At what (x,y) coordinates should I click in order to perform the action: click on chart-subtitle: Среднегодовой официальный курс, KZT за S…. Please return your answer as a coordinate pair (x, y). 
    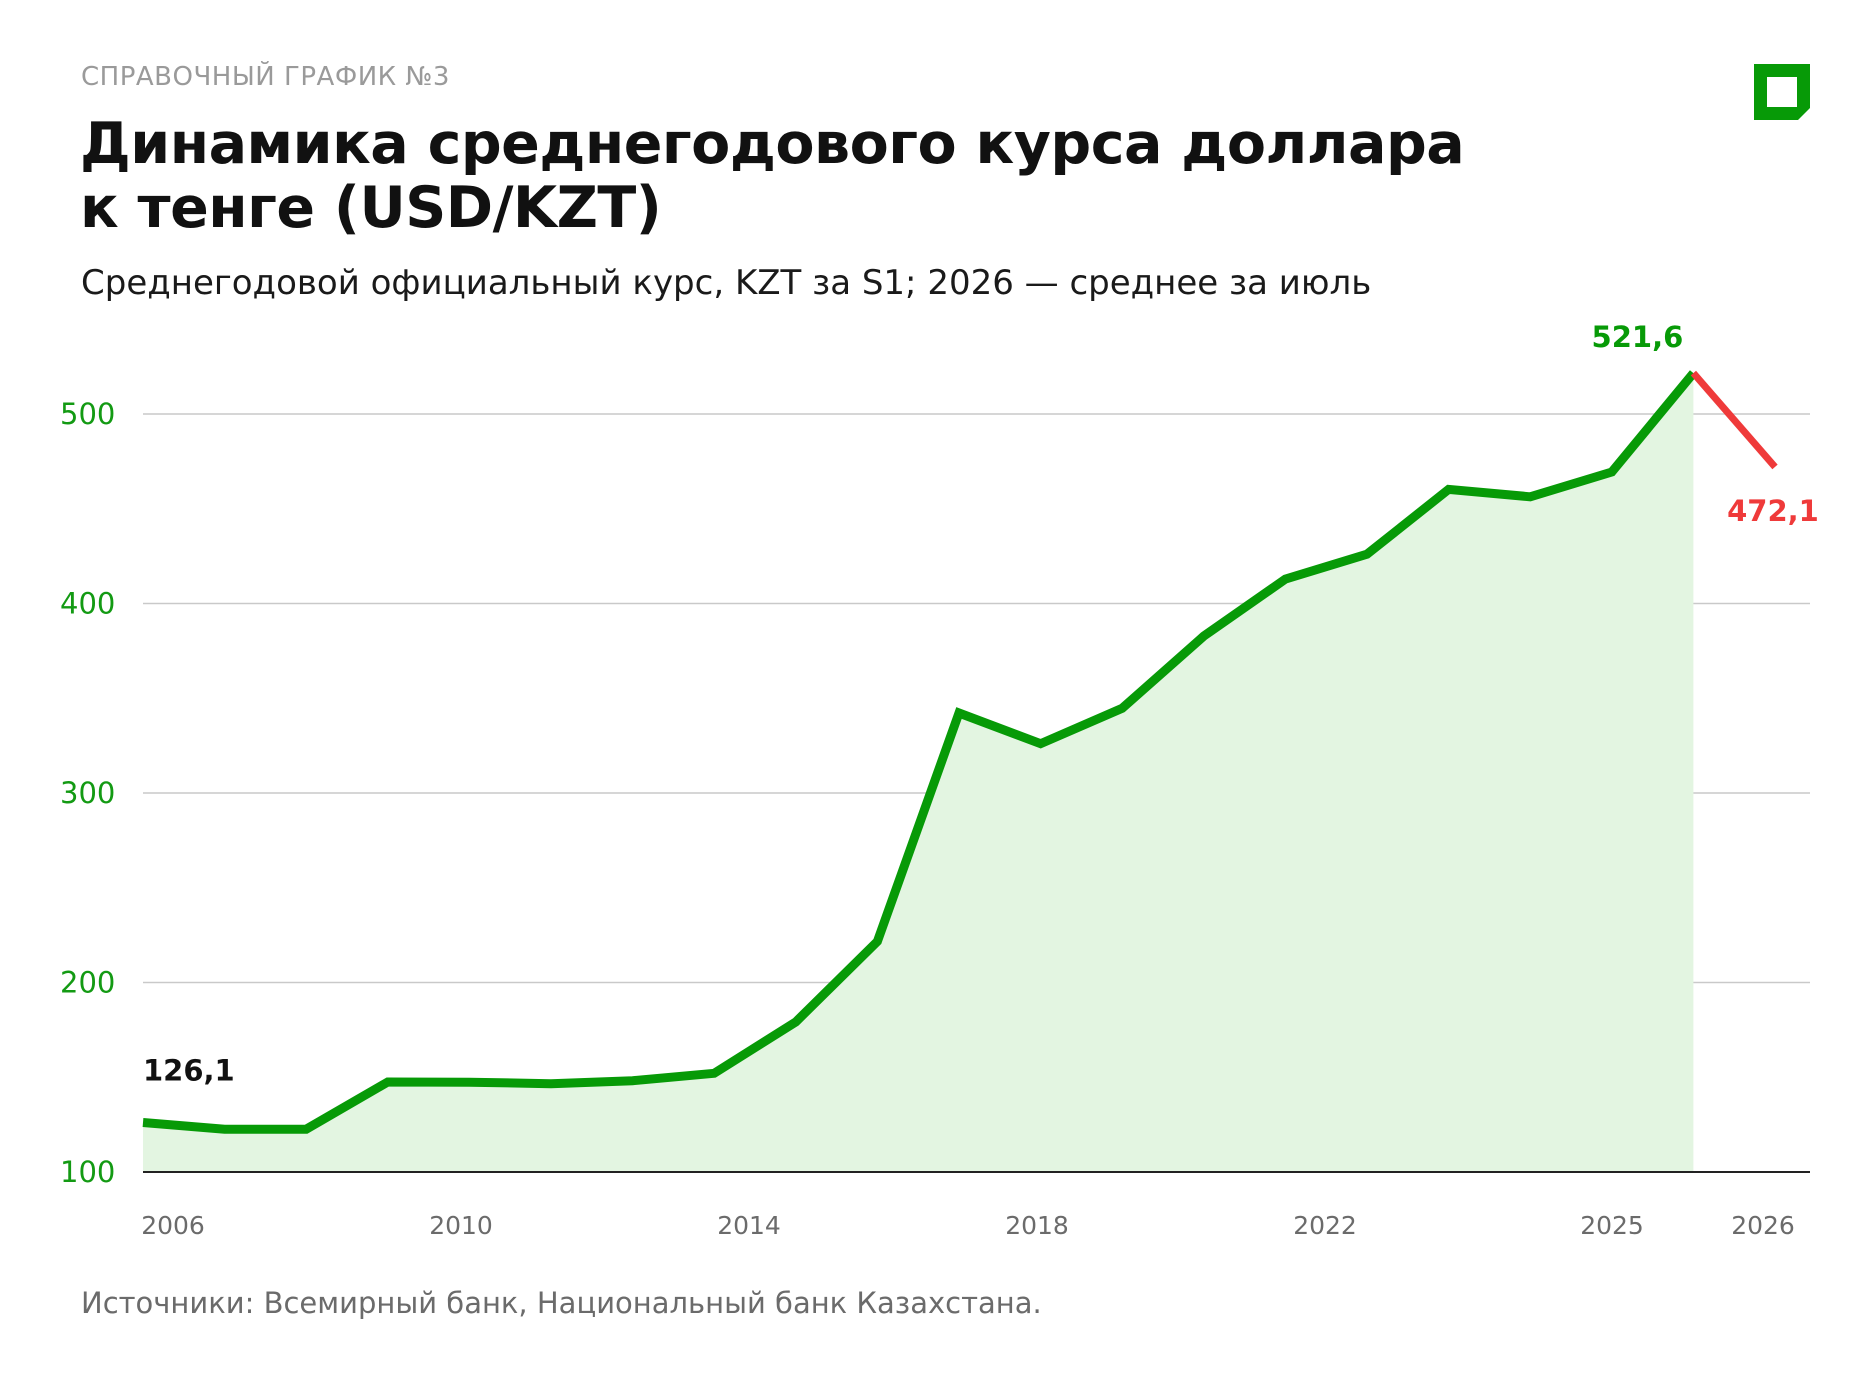
    Looking at the image, I should click on (726, 283).